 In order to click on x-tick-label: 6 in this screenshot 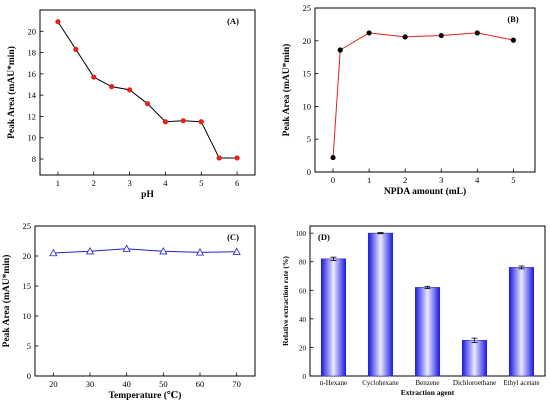, I will do `click(237, 183)`.